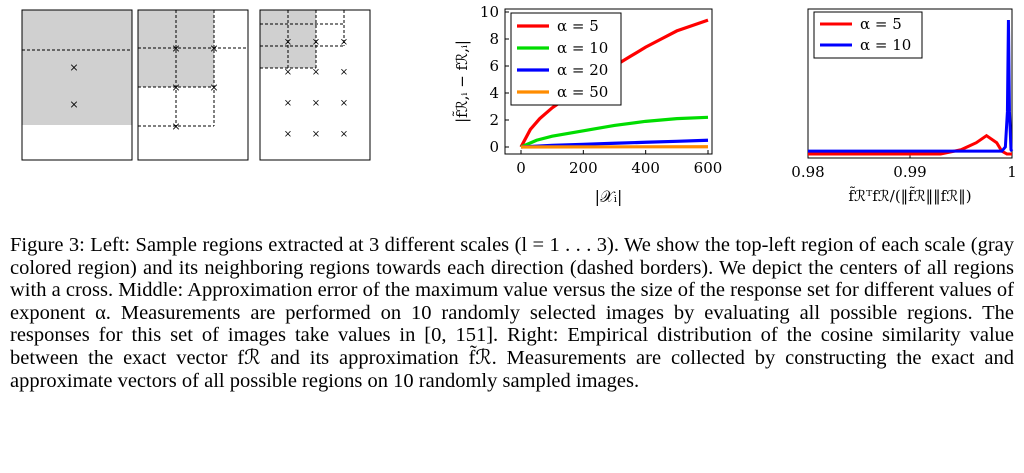 This screenshot has height=473, width=1024. What do you see at coordinates (494, 147) in the screenshot?
I see `y-tick-label: 0` at bounding box center [494, 147].